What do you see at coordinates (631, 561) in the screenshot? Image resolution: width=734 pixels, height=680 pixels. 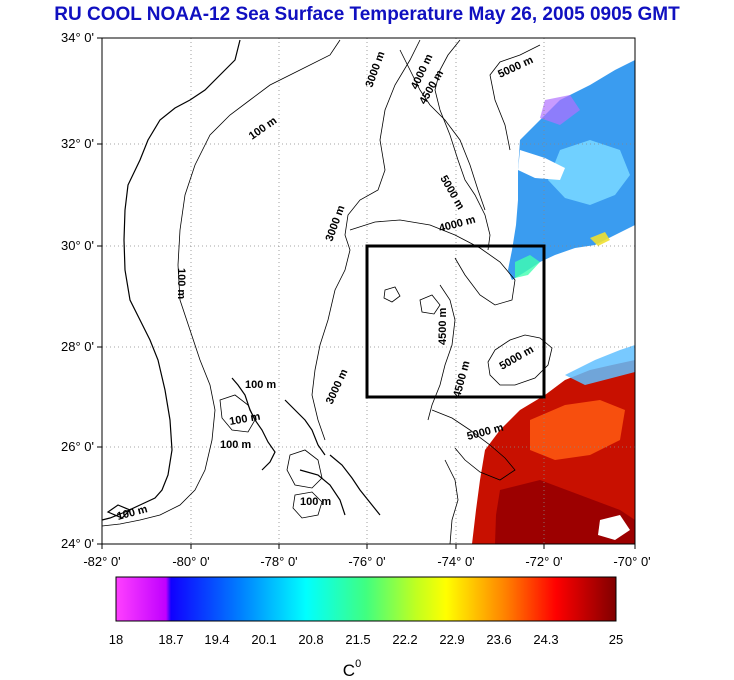 I see `lon-label: -70° 0'` at bounding box center [631, 561].